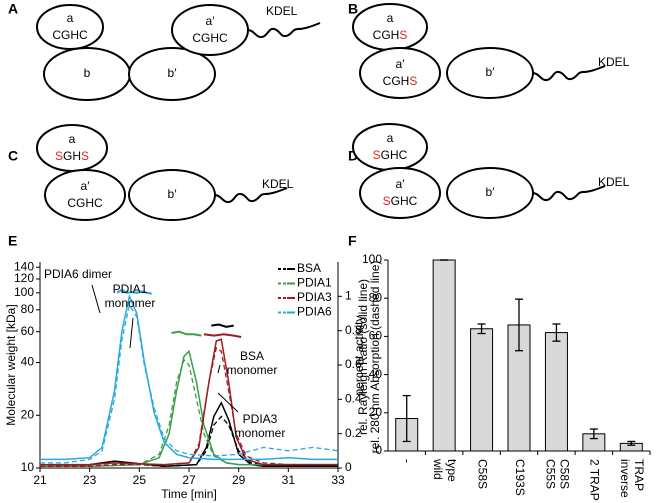 This screenshot has height=503, width=660. Describe the element at coordinates (40, 480) in the screenshot. I see `x-tick-label: 21` at that location.